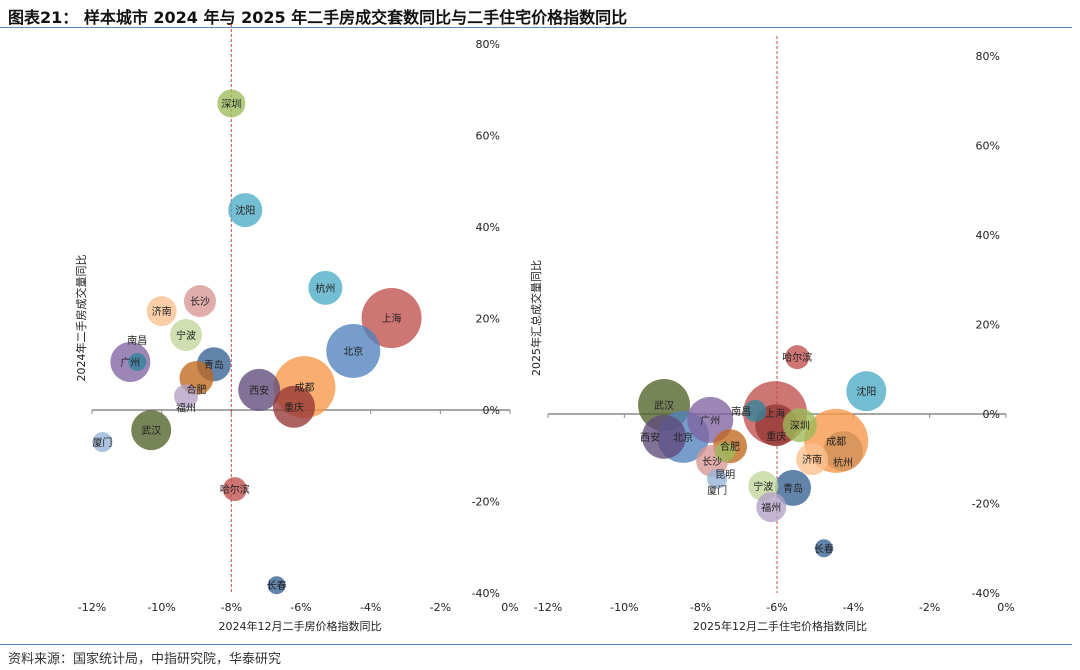 Image resolution: width=1080 pixels, height=670 pixels. I want to click on chart1-bubble-label: 福州, so click(186, 407).